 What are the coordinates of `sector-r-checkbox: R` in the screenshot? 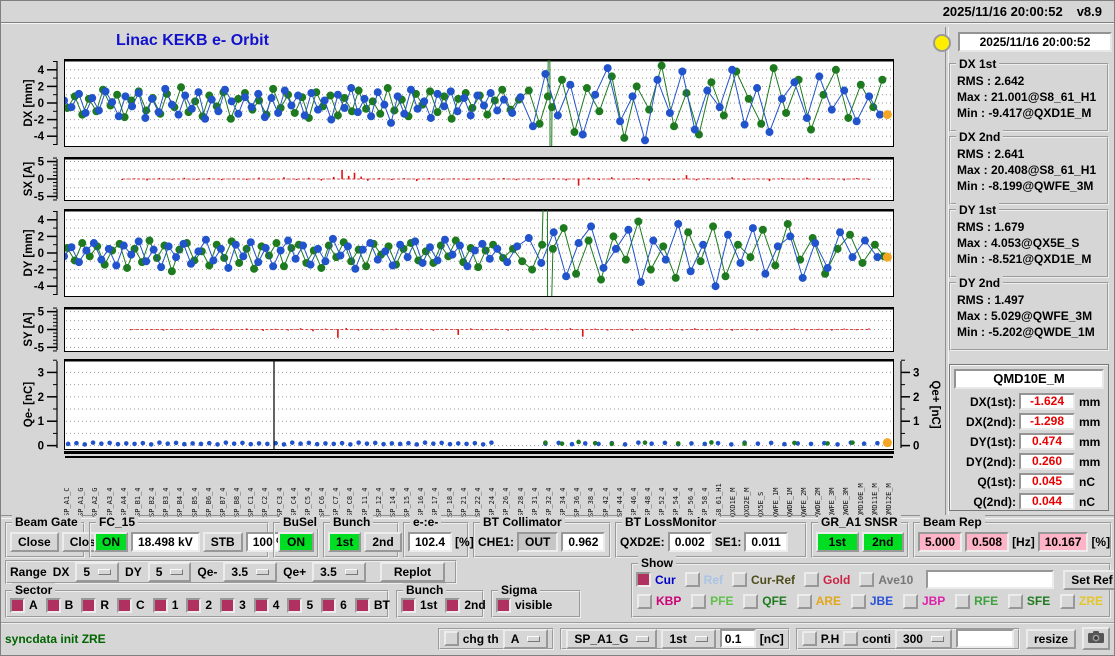 It's located at (95, 605).